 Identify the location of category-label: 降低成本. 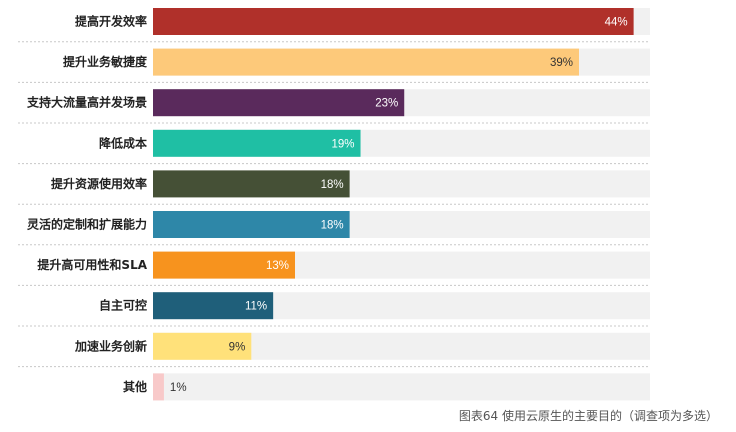
(123, 142).